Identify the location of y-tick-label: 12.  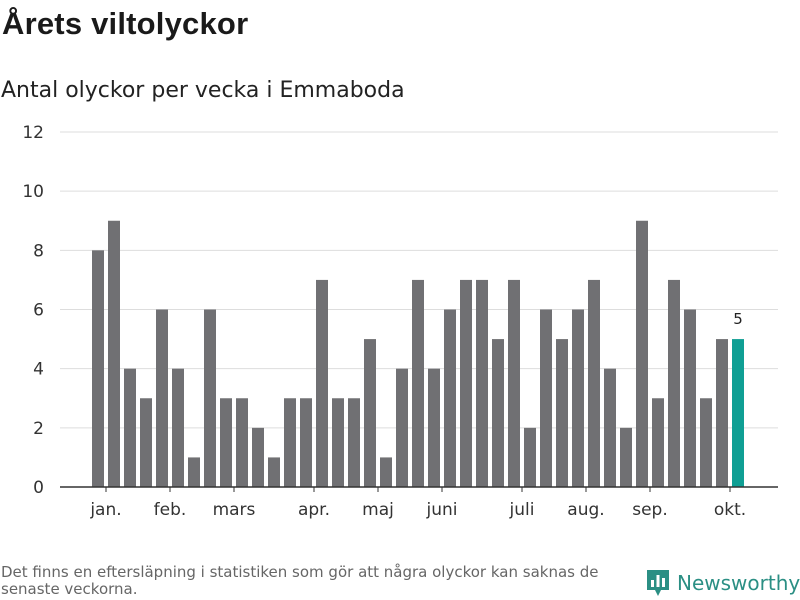
(33, 133).